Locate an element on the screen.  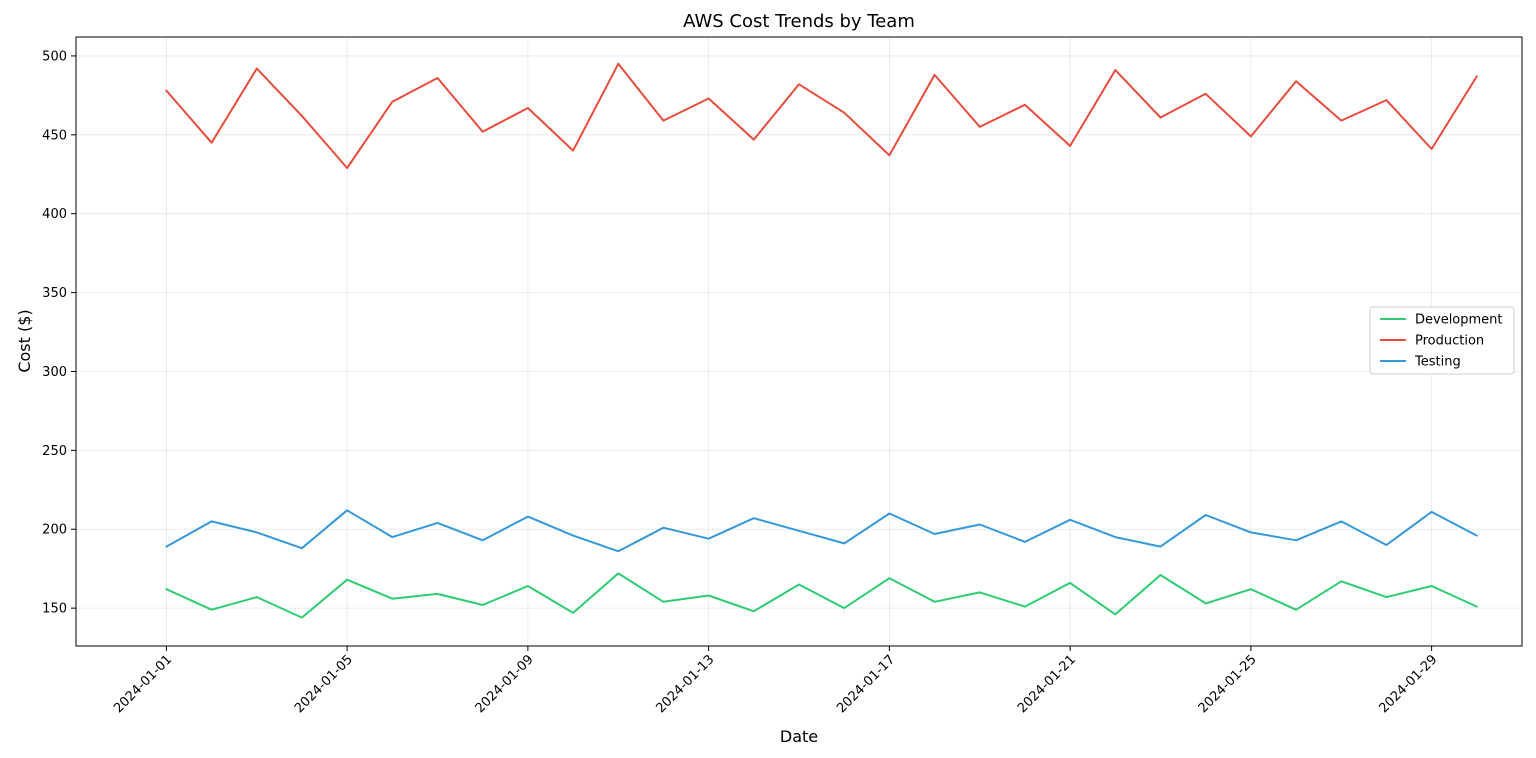
y-tick-label: 400 is located at coordinates (54, 214).